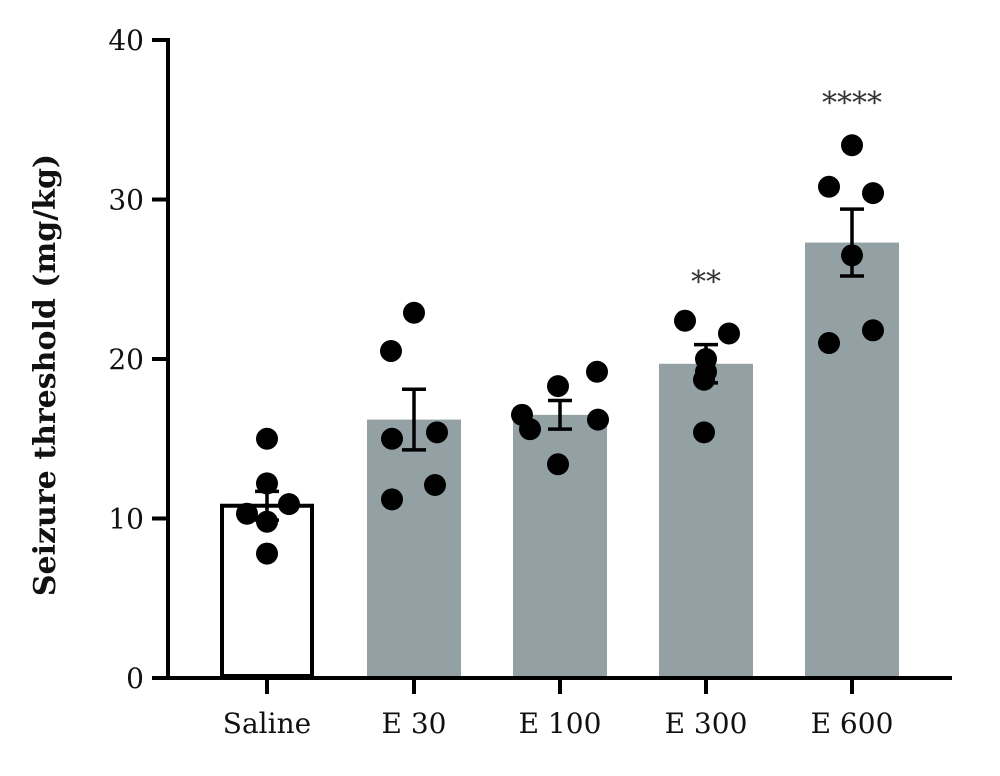  I want to click on y-tick-label-10: 10, so click(126, 519).